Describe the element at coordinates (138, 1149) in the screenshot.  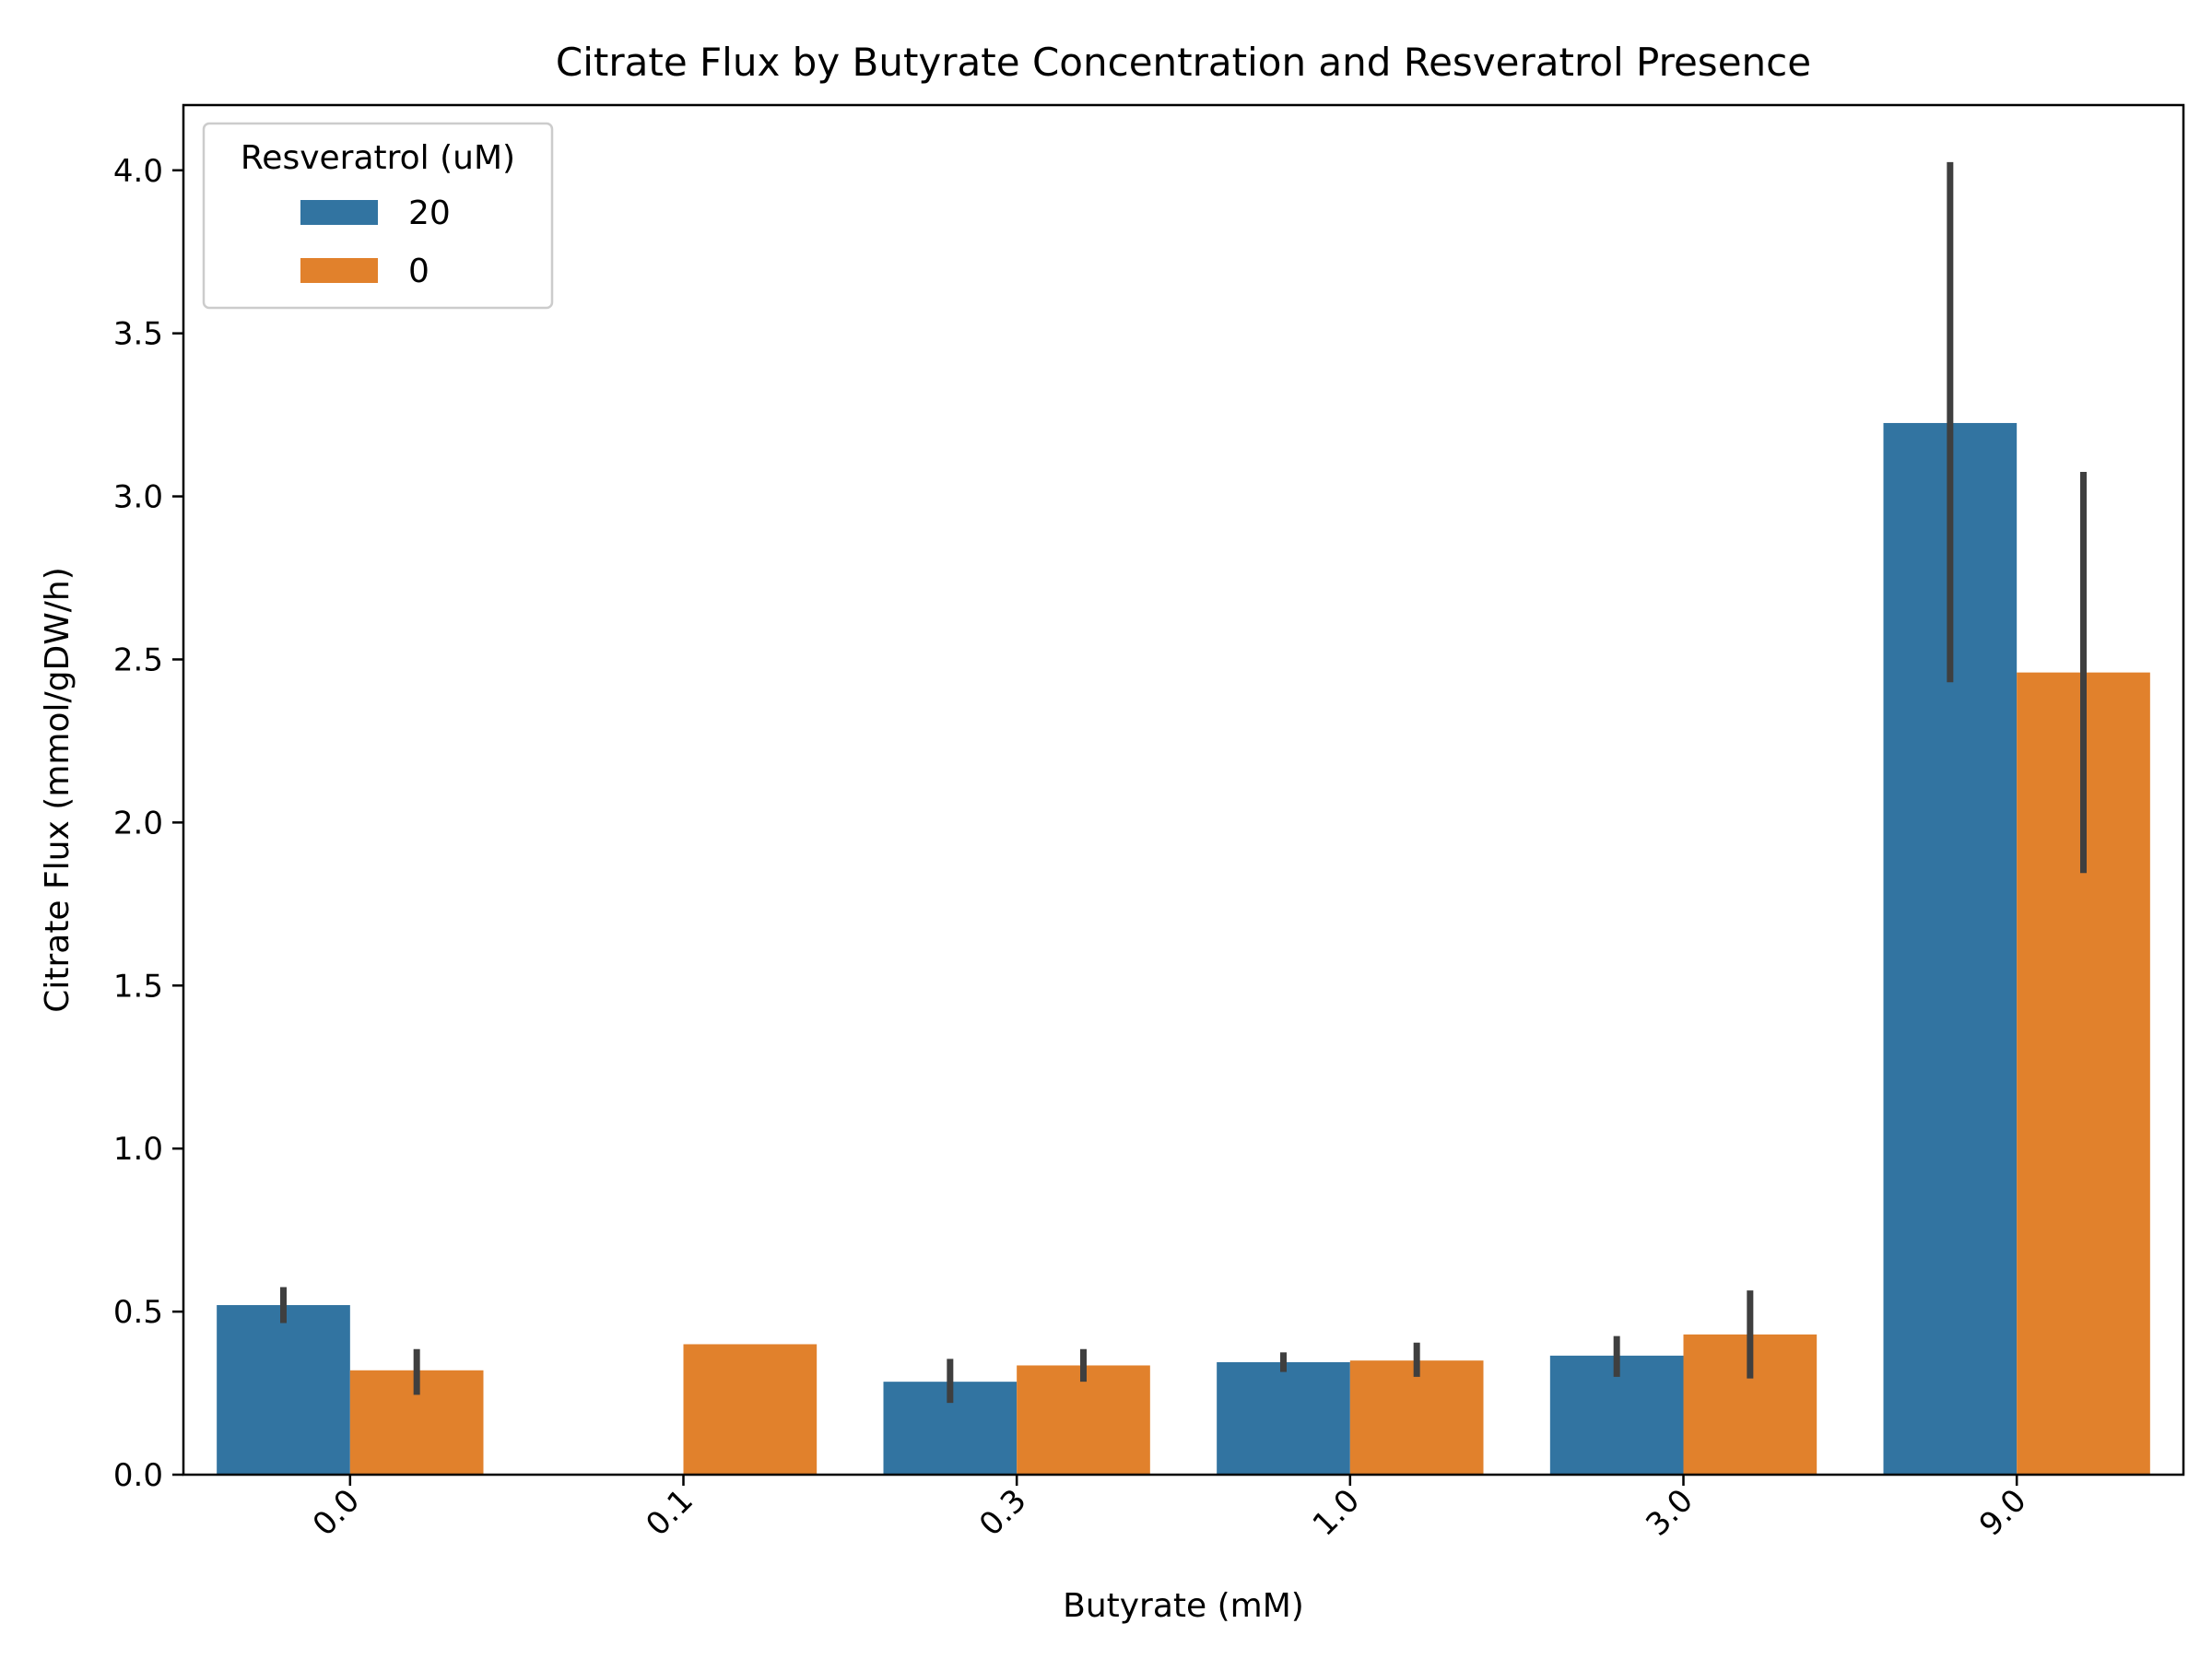
I see `y-tick-label: 1.0` at that location.